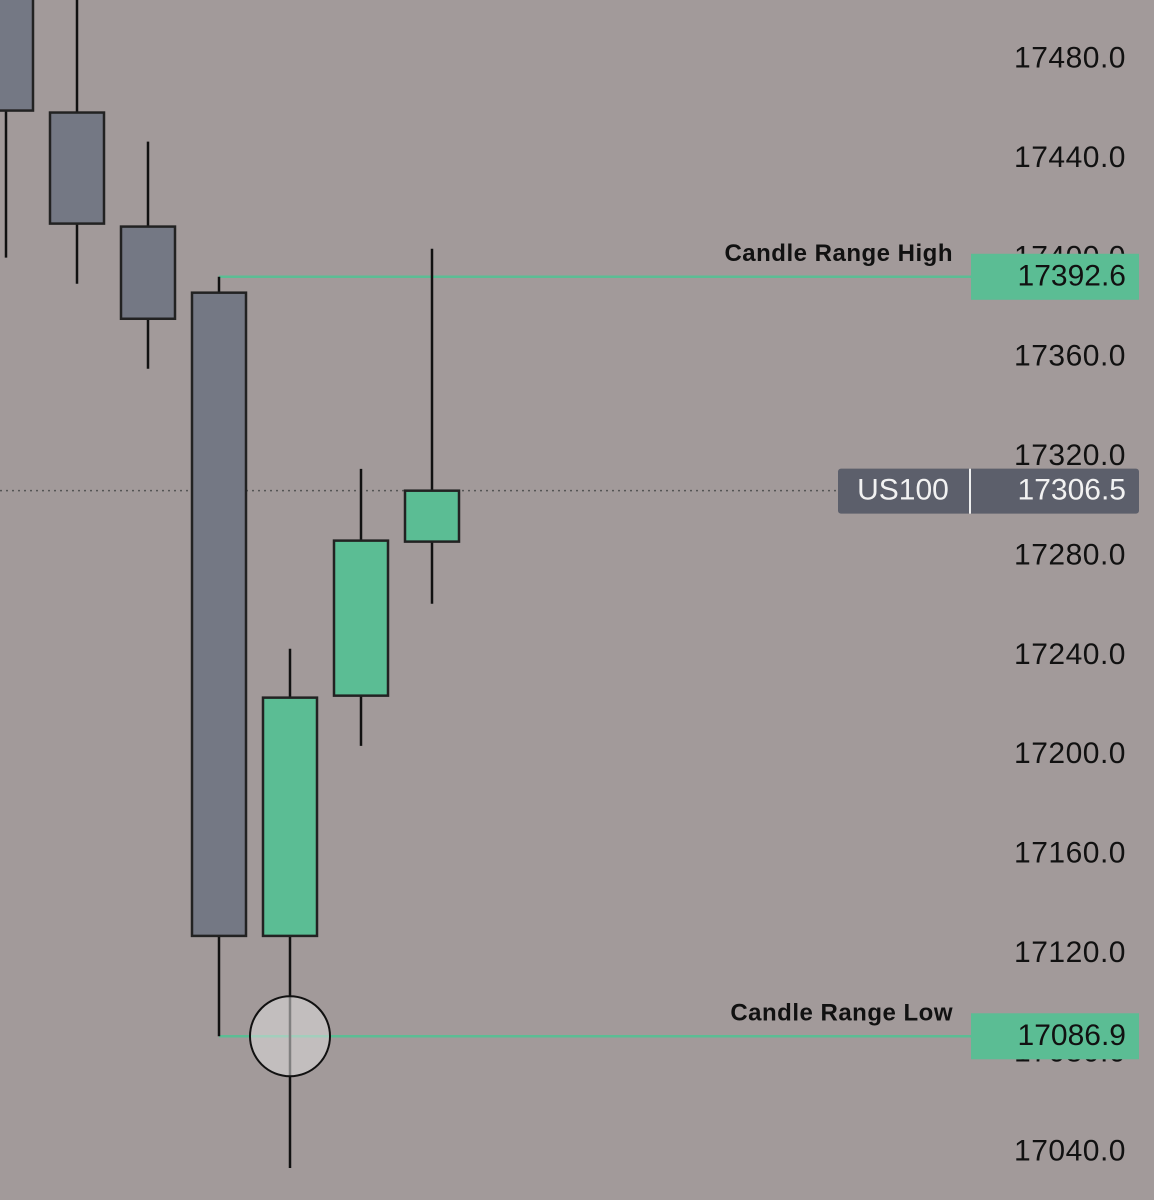 The image size is (1154, 1200). What do you see at coordinates (841, 1013) in the screenshot?
I see `annotation-label: Candle Range Low` at bounding box center [841, 1013].